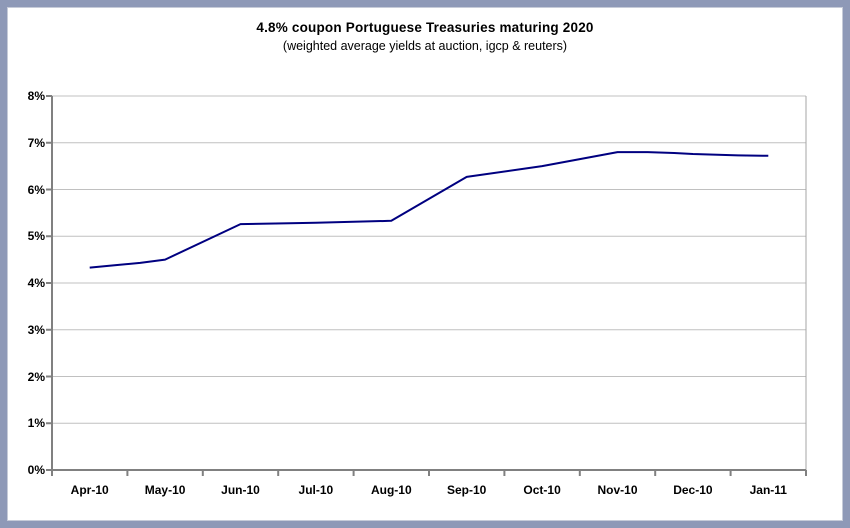 The height and width of the screenshot is (528, 850). Describe the element at coordinates (36, 142) in the screenshot. I see `y-axis-label: 7%` at that location.